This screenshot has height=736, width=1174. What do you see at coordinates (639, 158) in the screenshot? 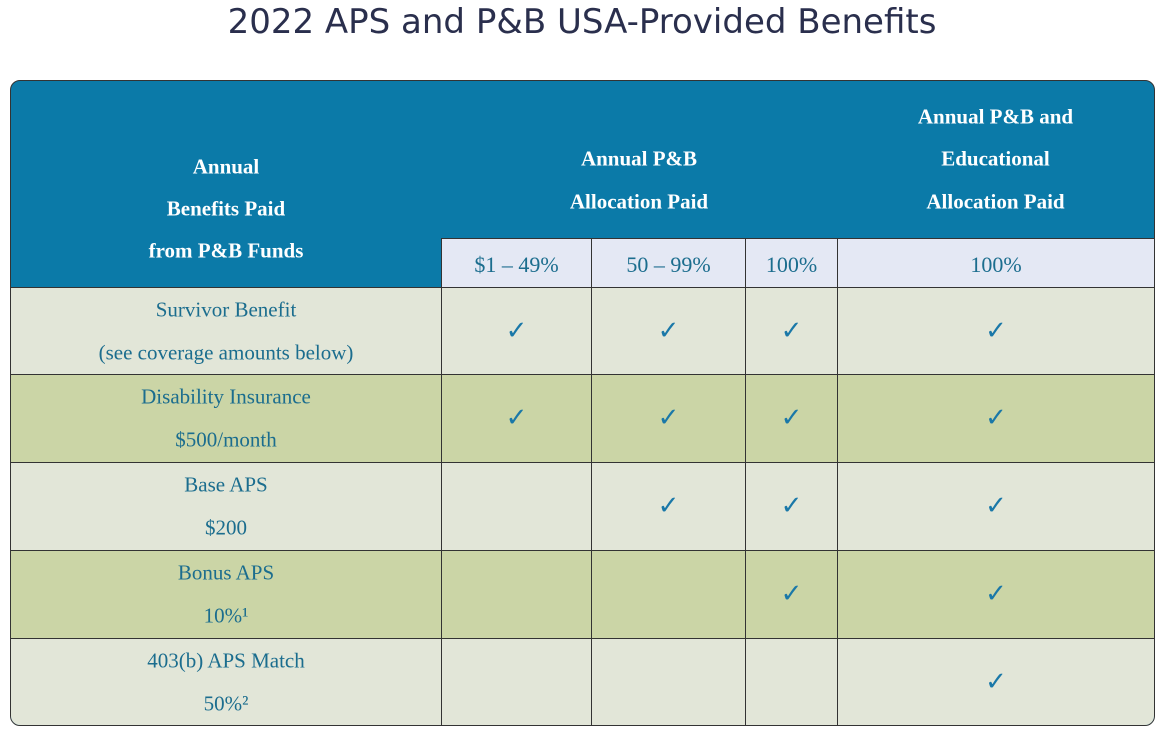
I see `header-text: Annual P&B` at bounding box center [639, 158].